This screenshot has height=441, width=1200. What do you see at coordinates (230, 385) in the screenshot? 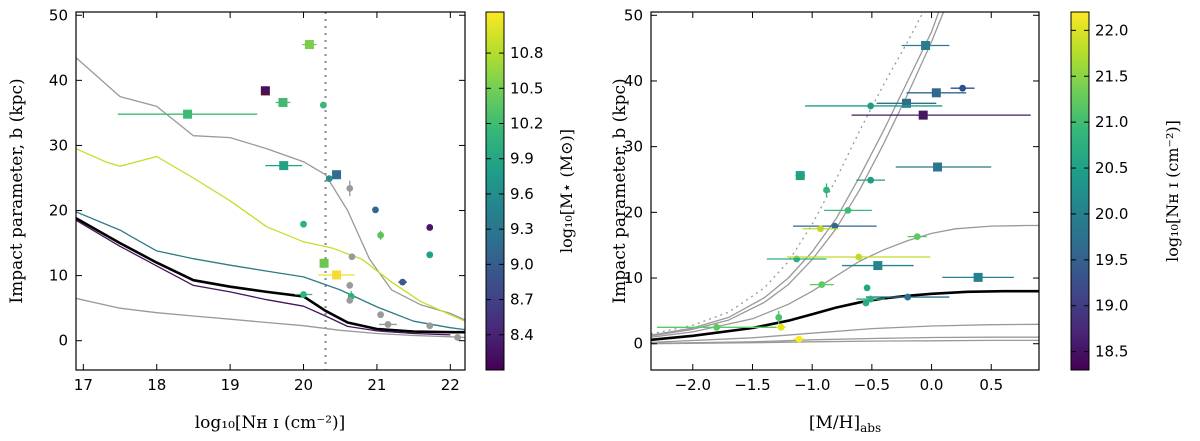
I see `x-tick-label: 19` at bounding box center [230, 385].